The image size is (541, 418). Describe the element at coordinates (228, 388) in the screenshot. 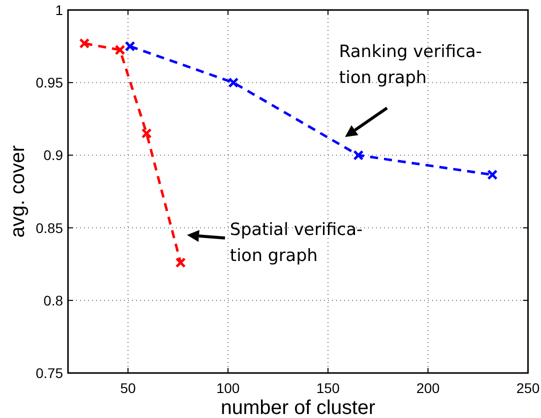

I see `x-tick-label: 100` at that location.